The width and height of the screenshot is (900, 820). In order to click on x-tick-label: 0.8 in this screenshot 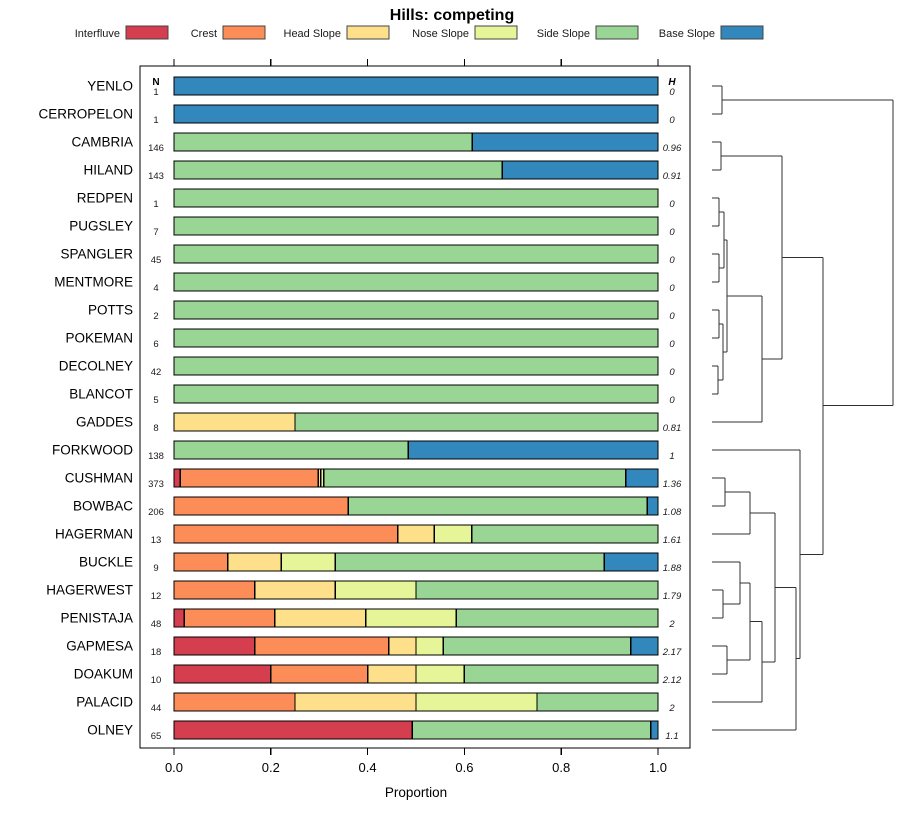, I will do `click(561, 767)`.